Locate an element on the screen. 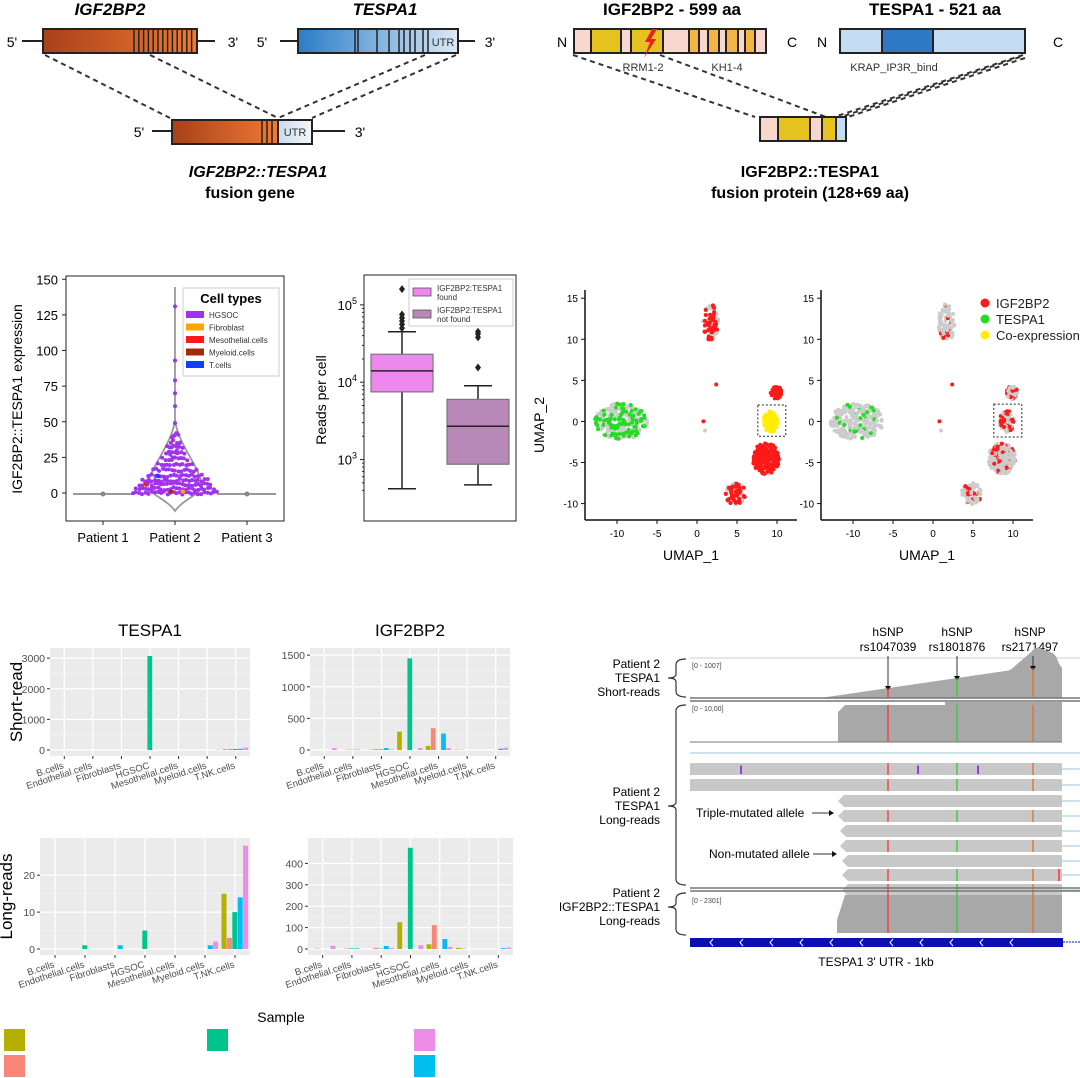 This screenshot has height=1078, width=1080. gene1-5prime: 5' is located at coordinates (12, 42).